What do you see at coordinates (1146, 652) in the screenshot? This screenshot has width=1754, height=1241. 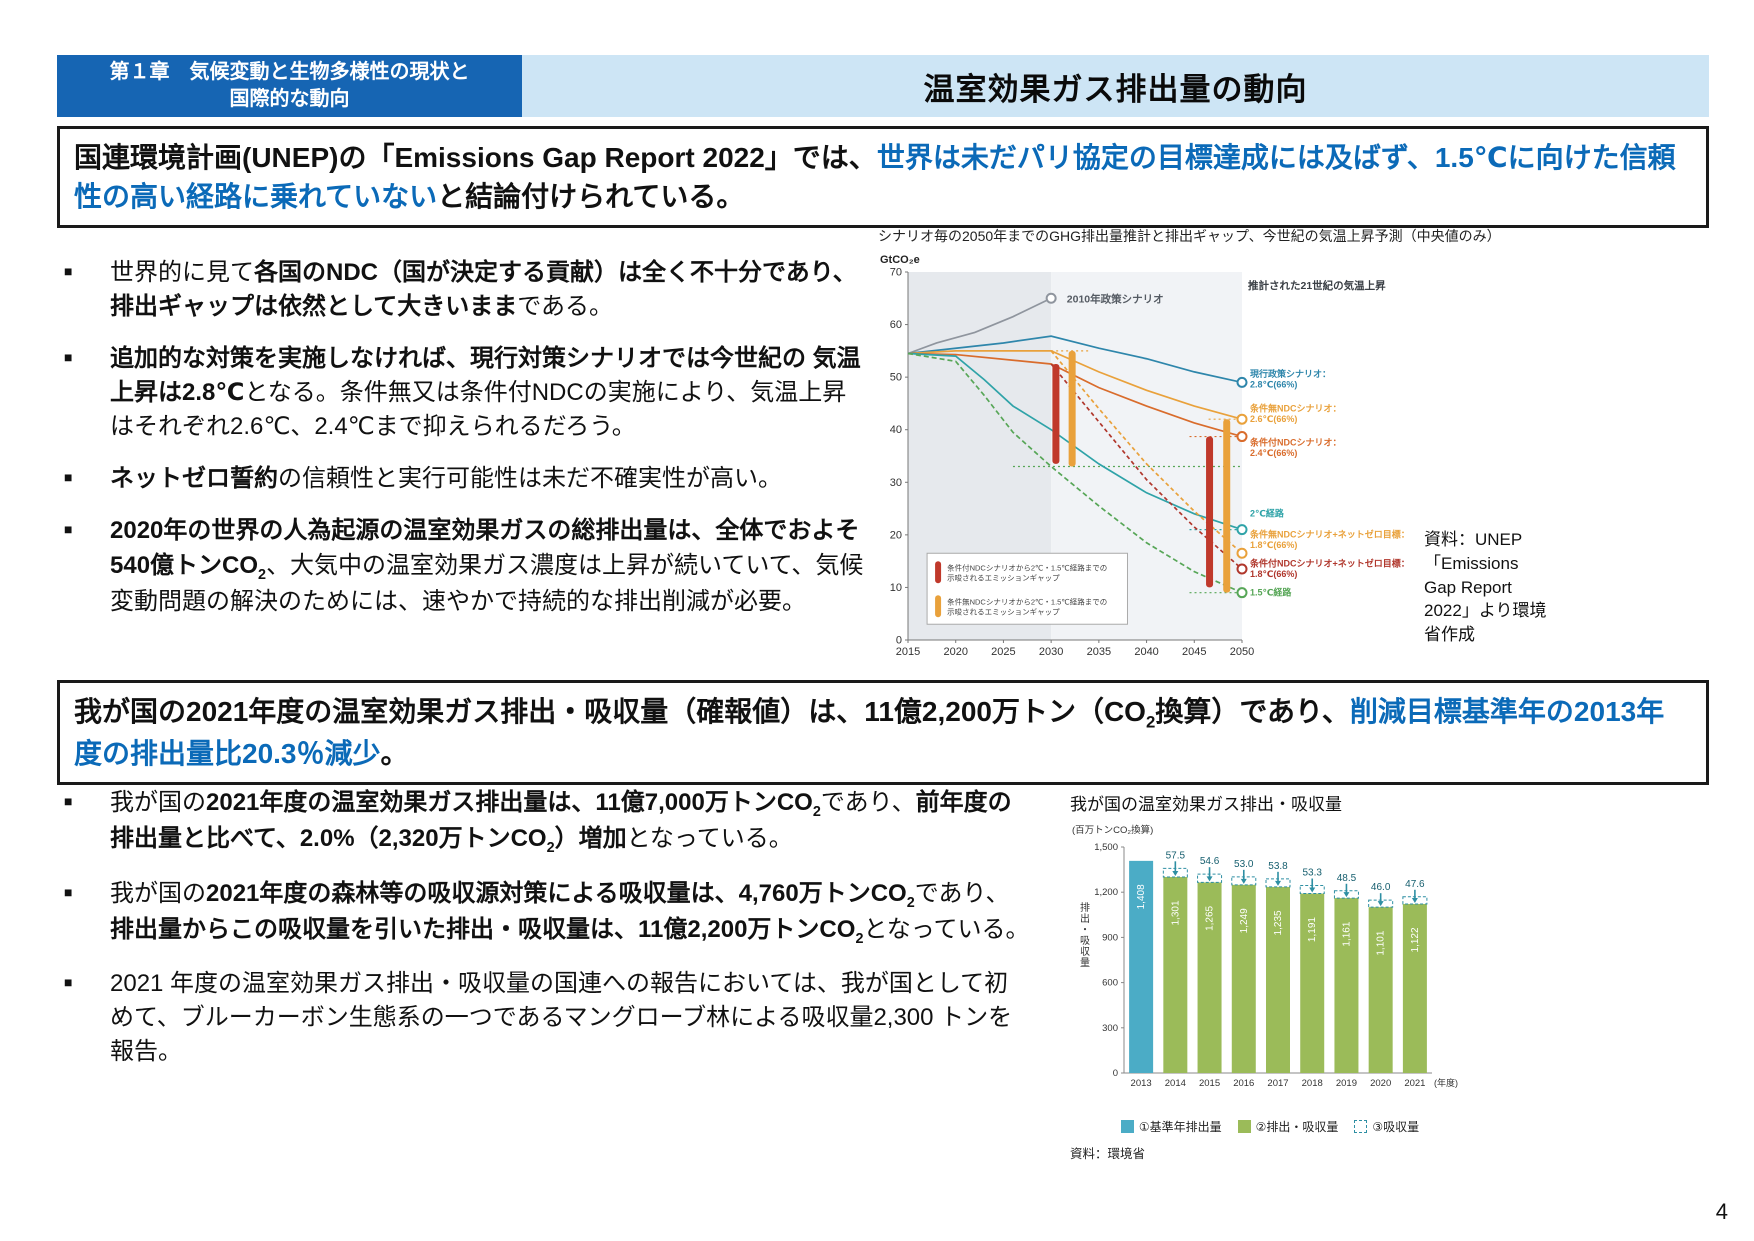 I see `svg-text: 2040` at bounding box center [1146, 652].